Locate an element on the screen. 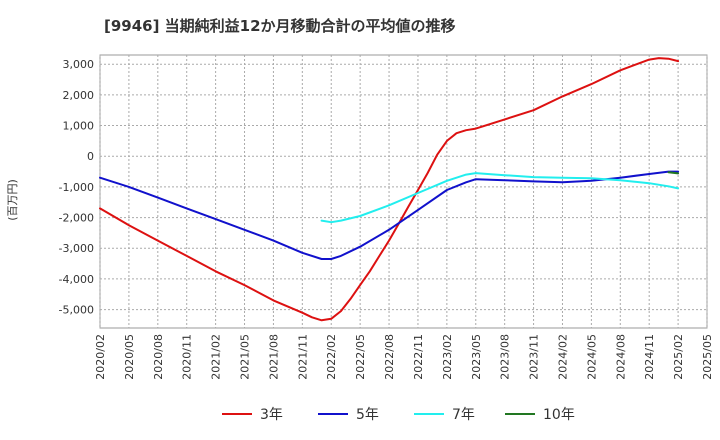  x-tick-label: 2020/08 is located at coordinates (158, 357).